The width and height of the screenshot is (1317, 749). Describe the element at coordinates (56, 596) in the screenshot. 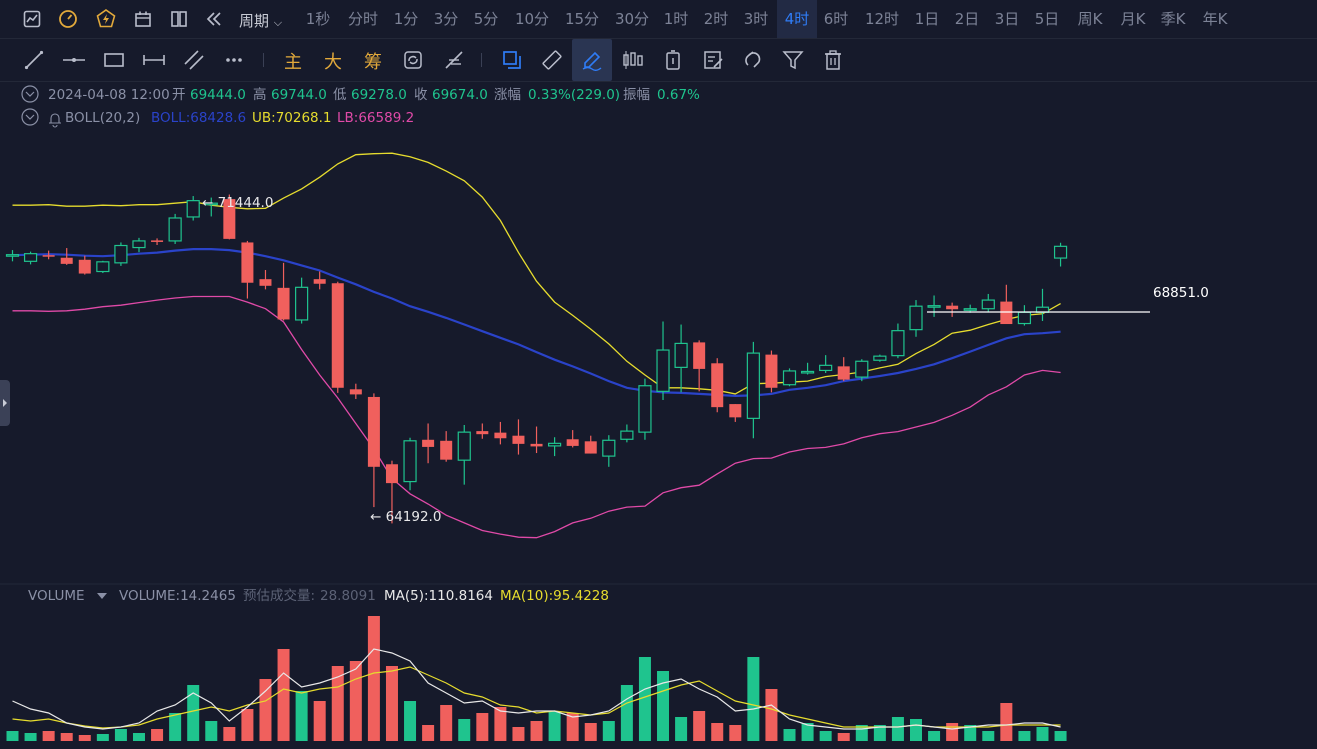

I see `volume-name: VOLUME` at that location.